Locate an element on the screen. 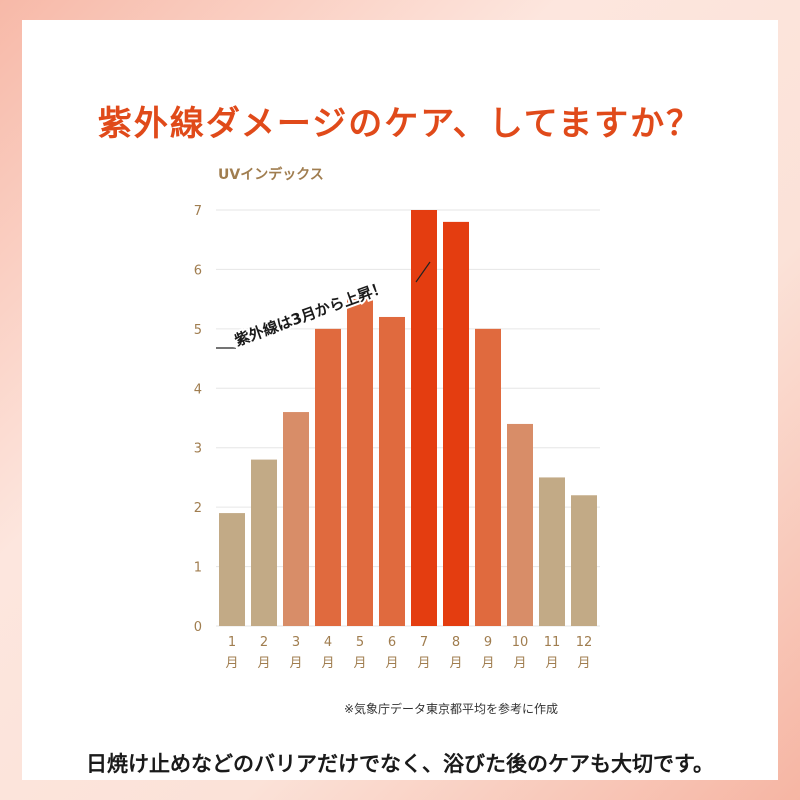 This screenshot has height=800, width=800. x-tick-label: 10 is located at coordinates (520, 642).